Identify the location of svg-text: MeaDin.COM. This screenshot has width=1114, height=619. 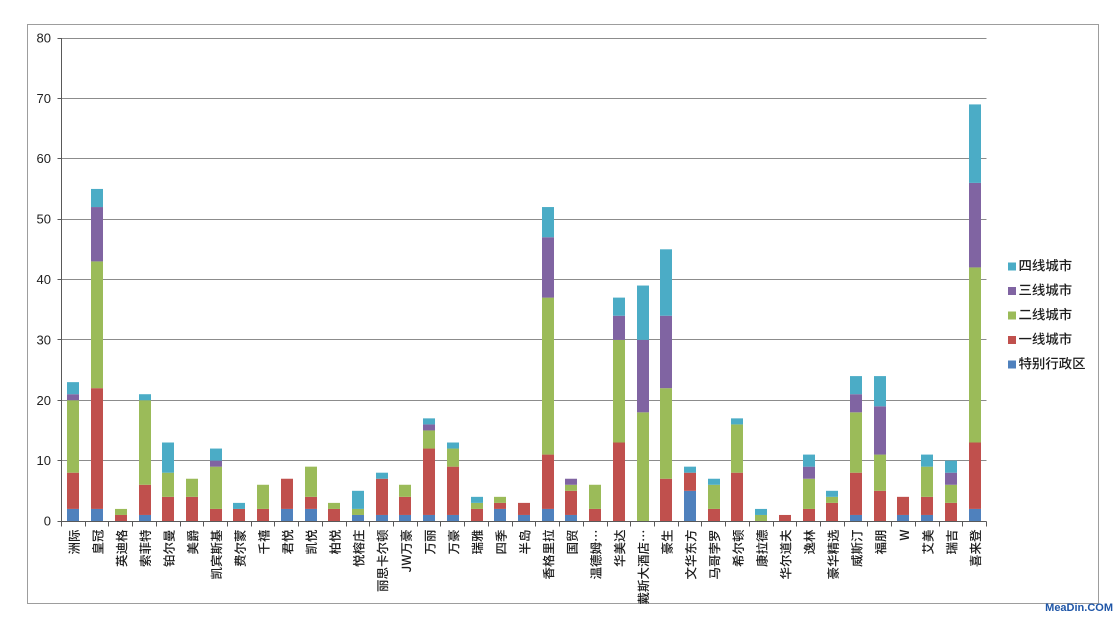
(1079, 608).